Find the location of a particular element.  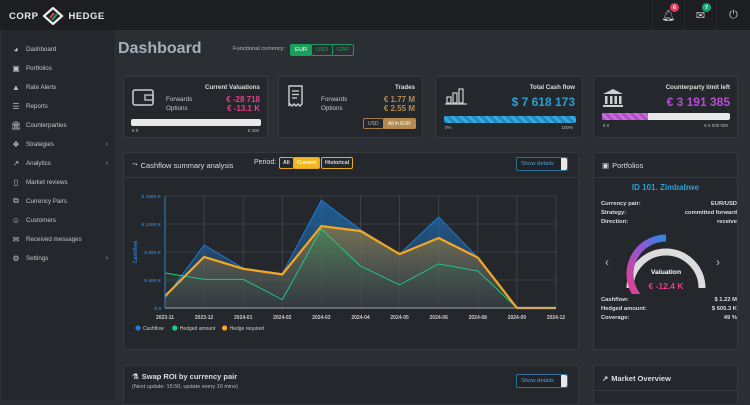

sidebar-item-label: Received messages is located at coordinates (54, 239).